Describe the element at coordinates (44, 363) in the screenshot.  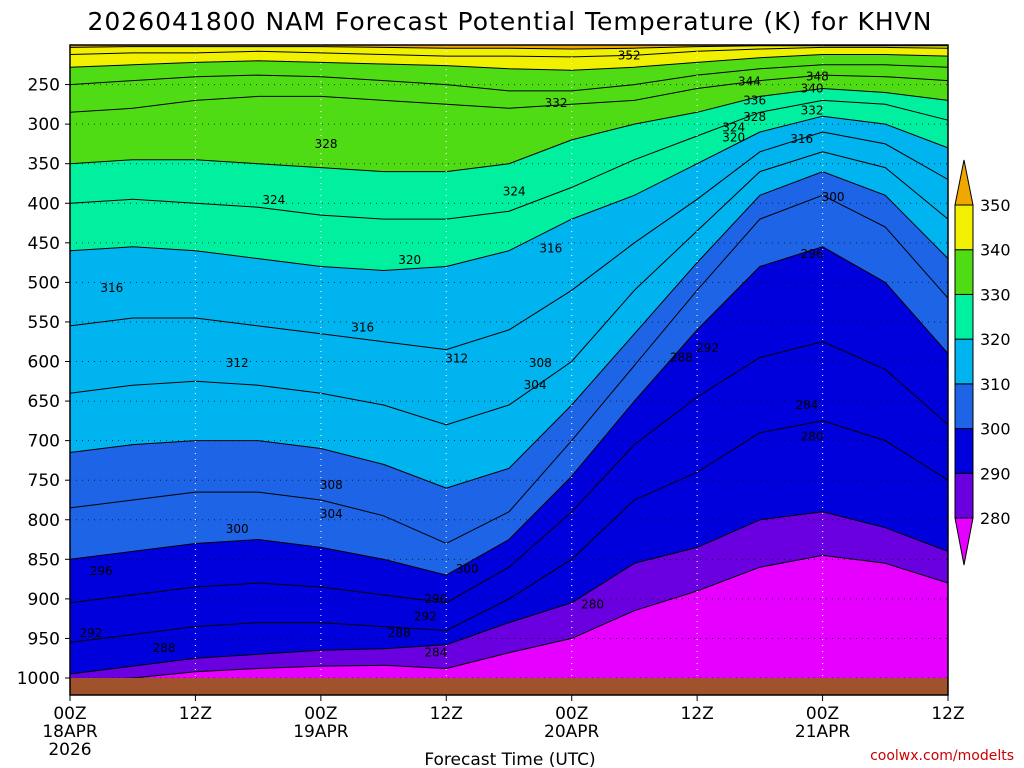
I see `y-tick-label: 600` at that location.